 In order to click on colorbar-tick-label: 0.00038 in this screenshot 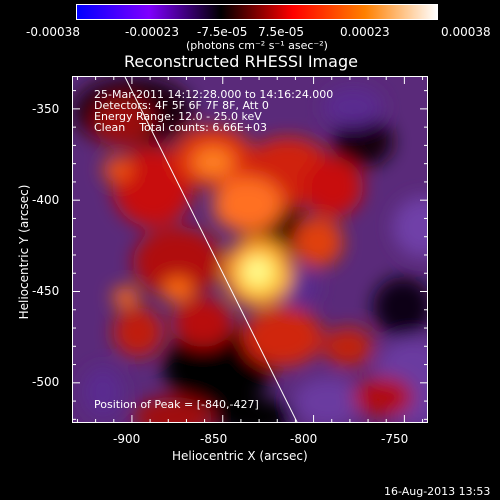, I will do `click(466, 32)`.